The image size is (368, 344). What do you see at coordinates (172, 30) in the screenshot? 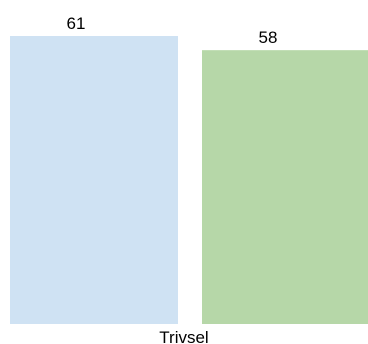
I see `labels-layer: 61 58` at bounding box center [172, 30].